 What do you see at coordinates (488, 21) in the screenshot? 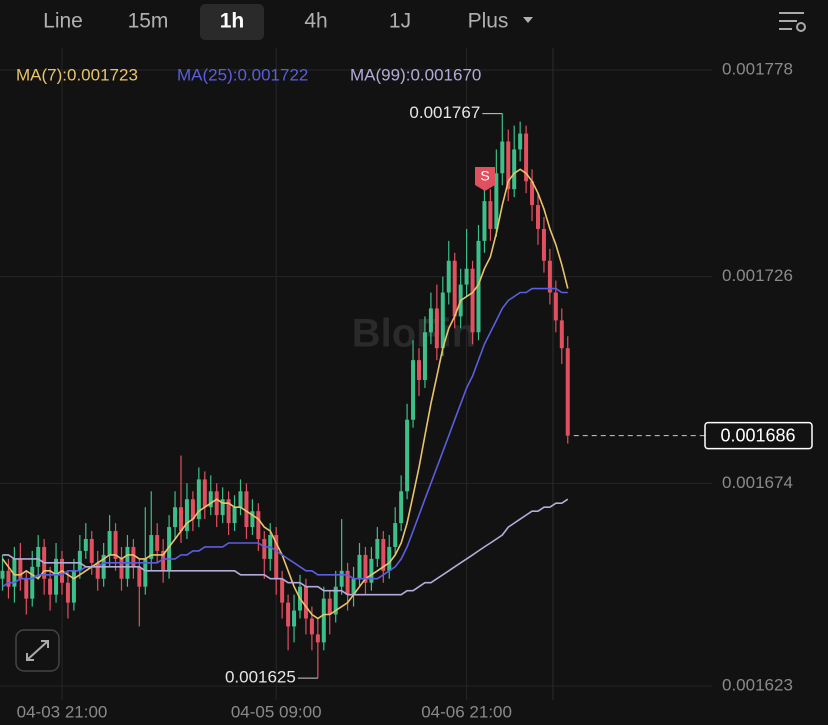
I see `timeframe-tab: Plus` at bounding box center [488, 21].